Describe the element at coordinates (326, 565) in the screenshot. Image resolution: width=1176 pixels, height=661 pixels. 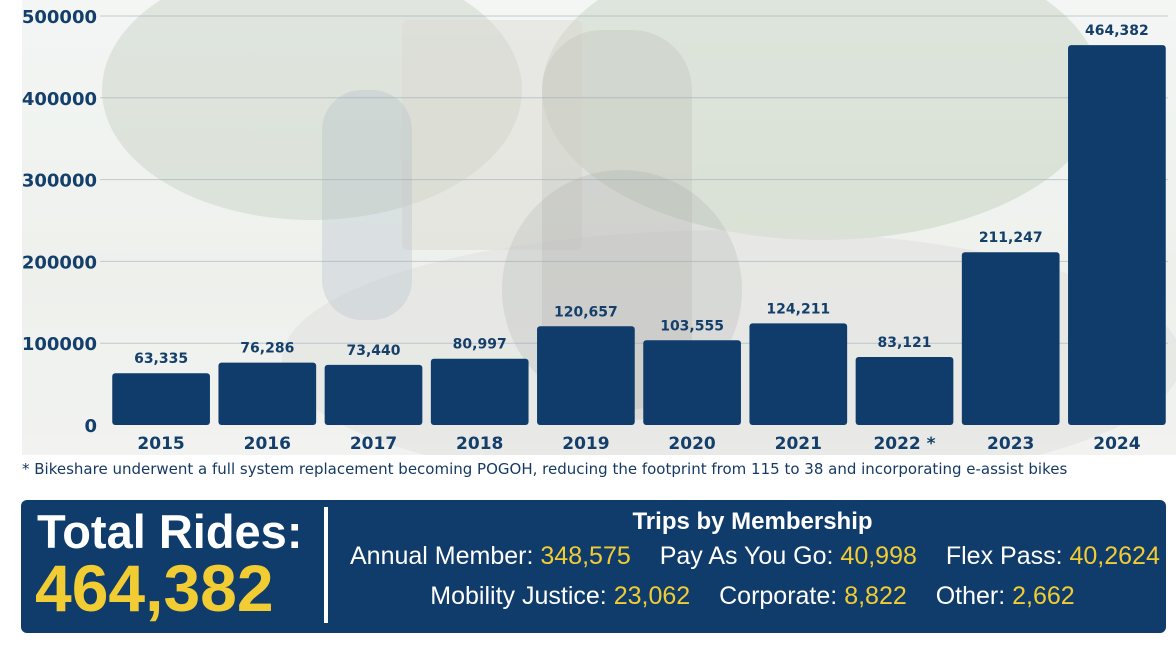
I see `divider` at that location.